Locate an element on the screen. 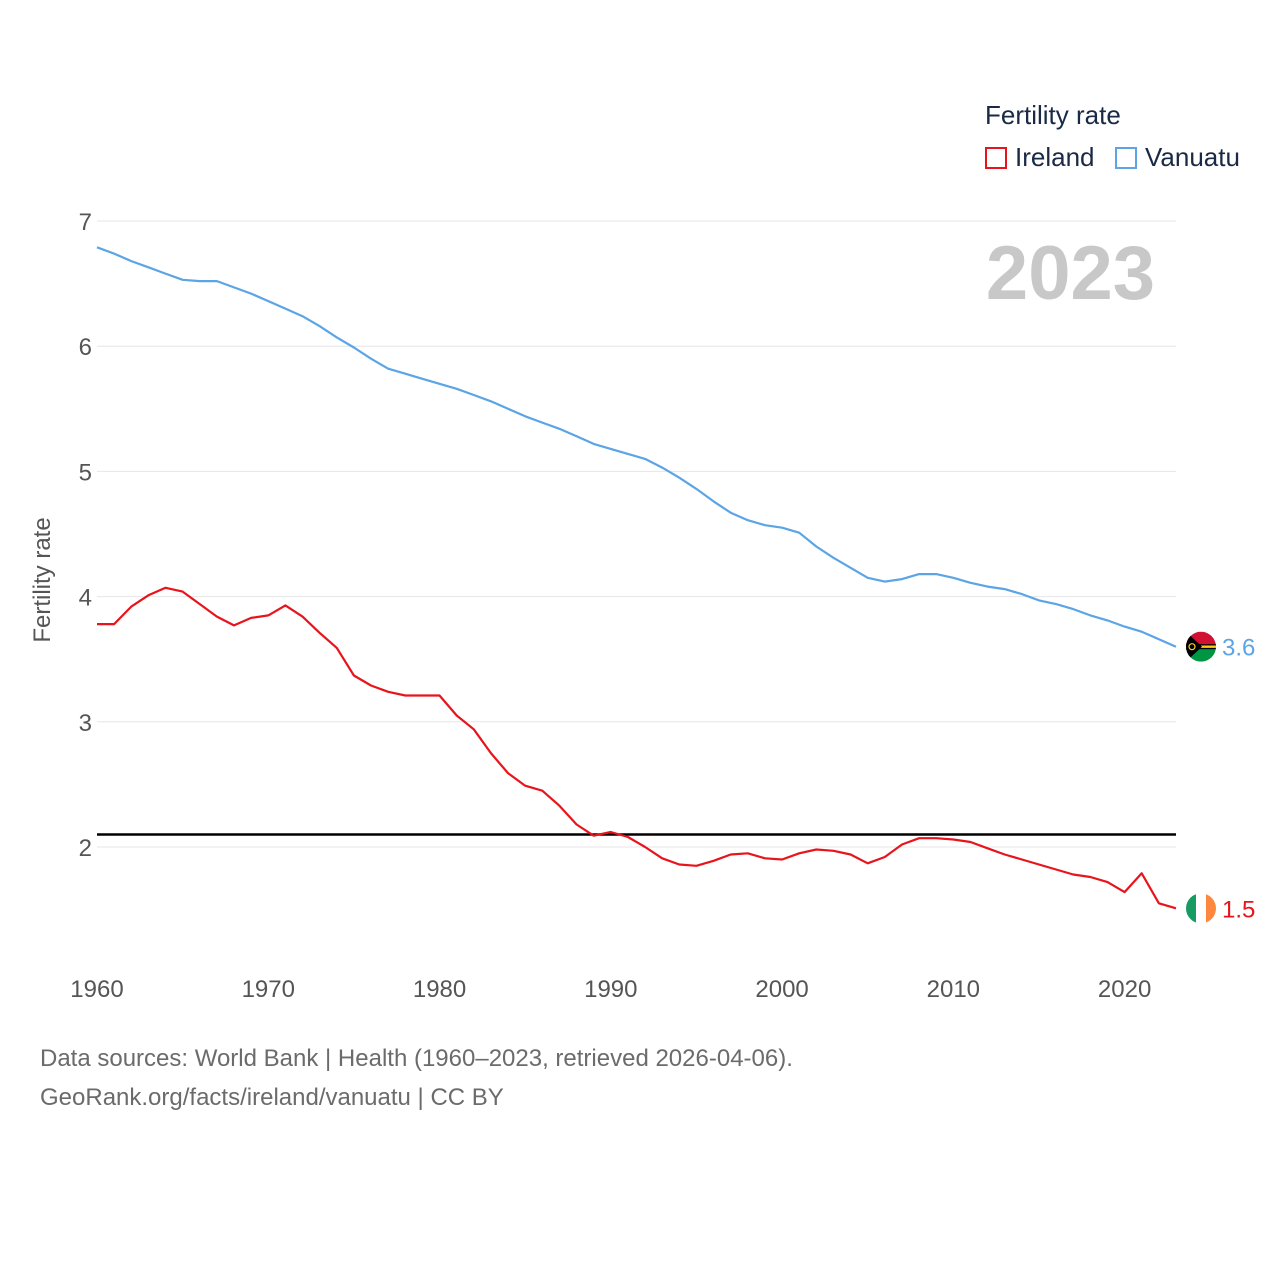  legend-swatch-ireland is located at coordinates (996, 157).